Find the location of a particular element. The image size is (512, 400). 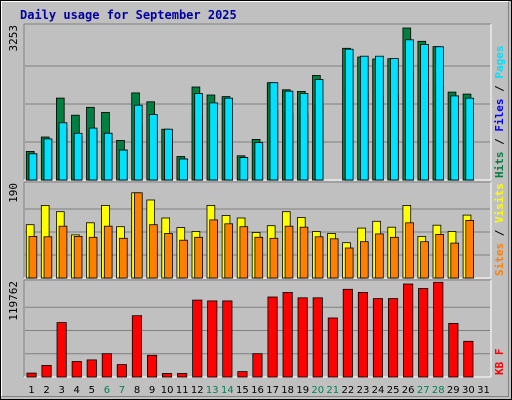

x-tick-label-day-1: 1 is located at coordinates (31, 390).